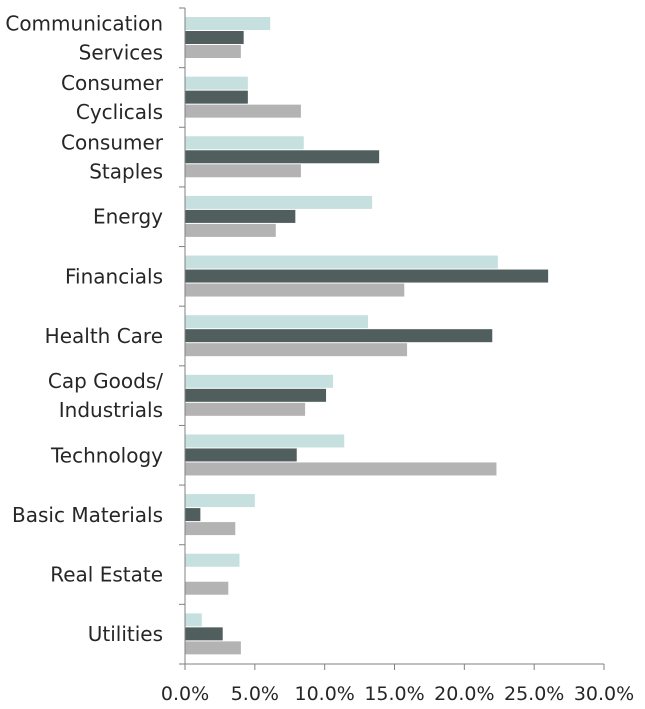 The image size is (645, 709). What do you see at coordinates (185, 694) in the screenshot?
I see `x-tick-label: 0.0%` at bounding box center [185, 694].